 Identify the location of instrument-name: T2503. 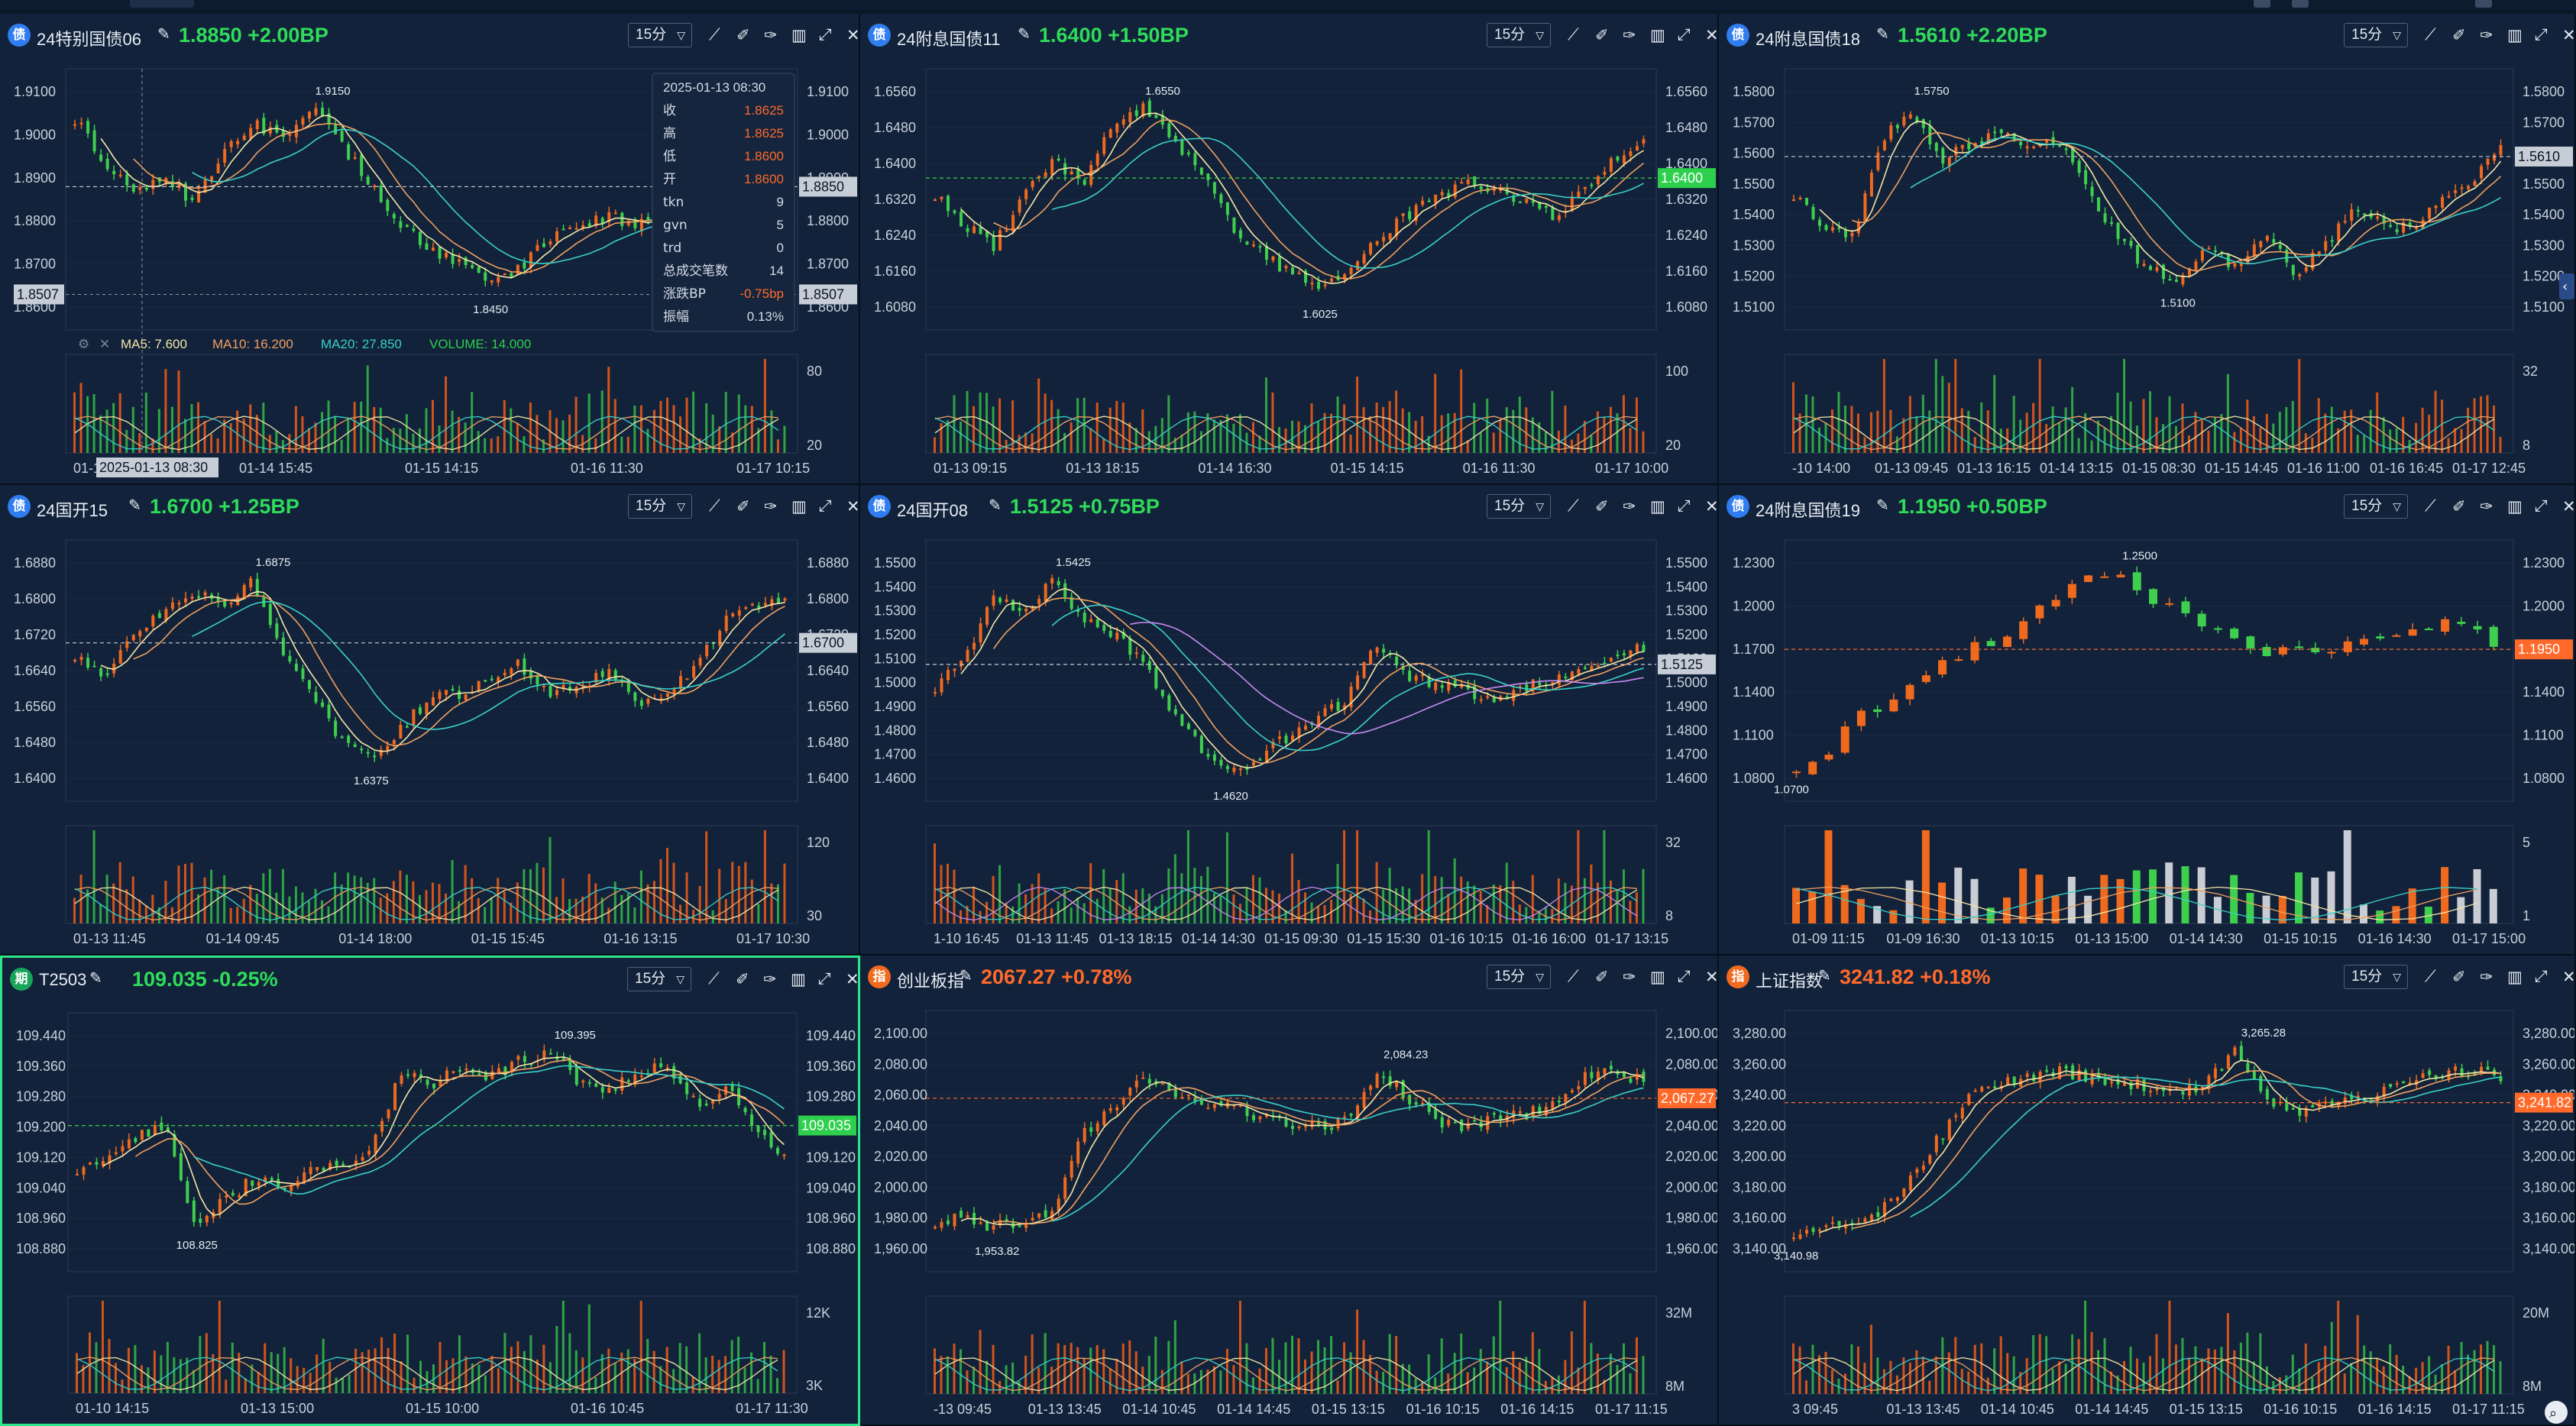
(63, 979).